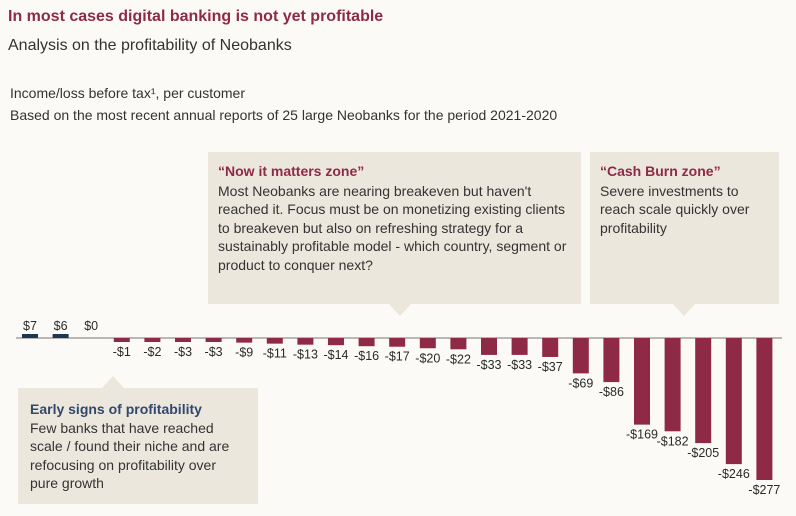 Image resolution: width=796 pixels, height=516 pixels. What do you see at coordinates (61, 326) in the screenshot?
I see `bar-label-1: $6` at bounding box center [61, 326].